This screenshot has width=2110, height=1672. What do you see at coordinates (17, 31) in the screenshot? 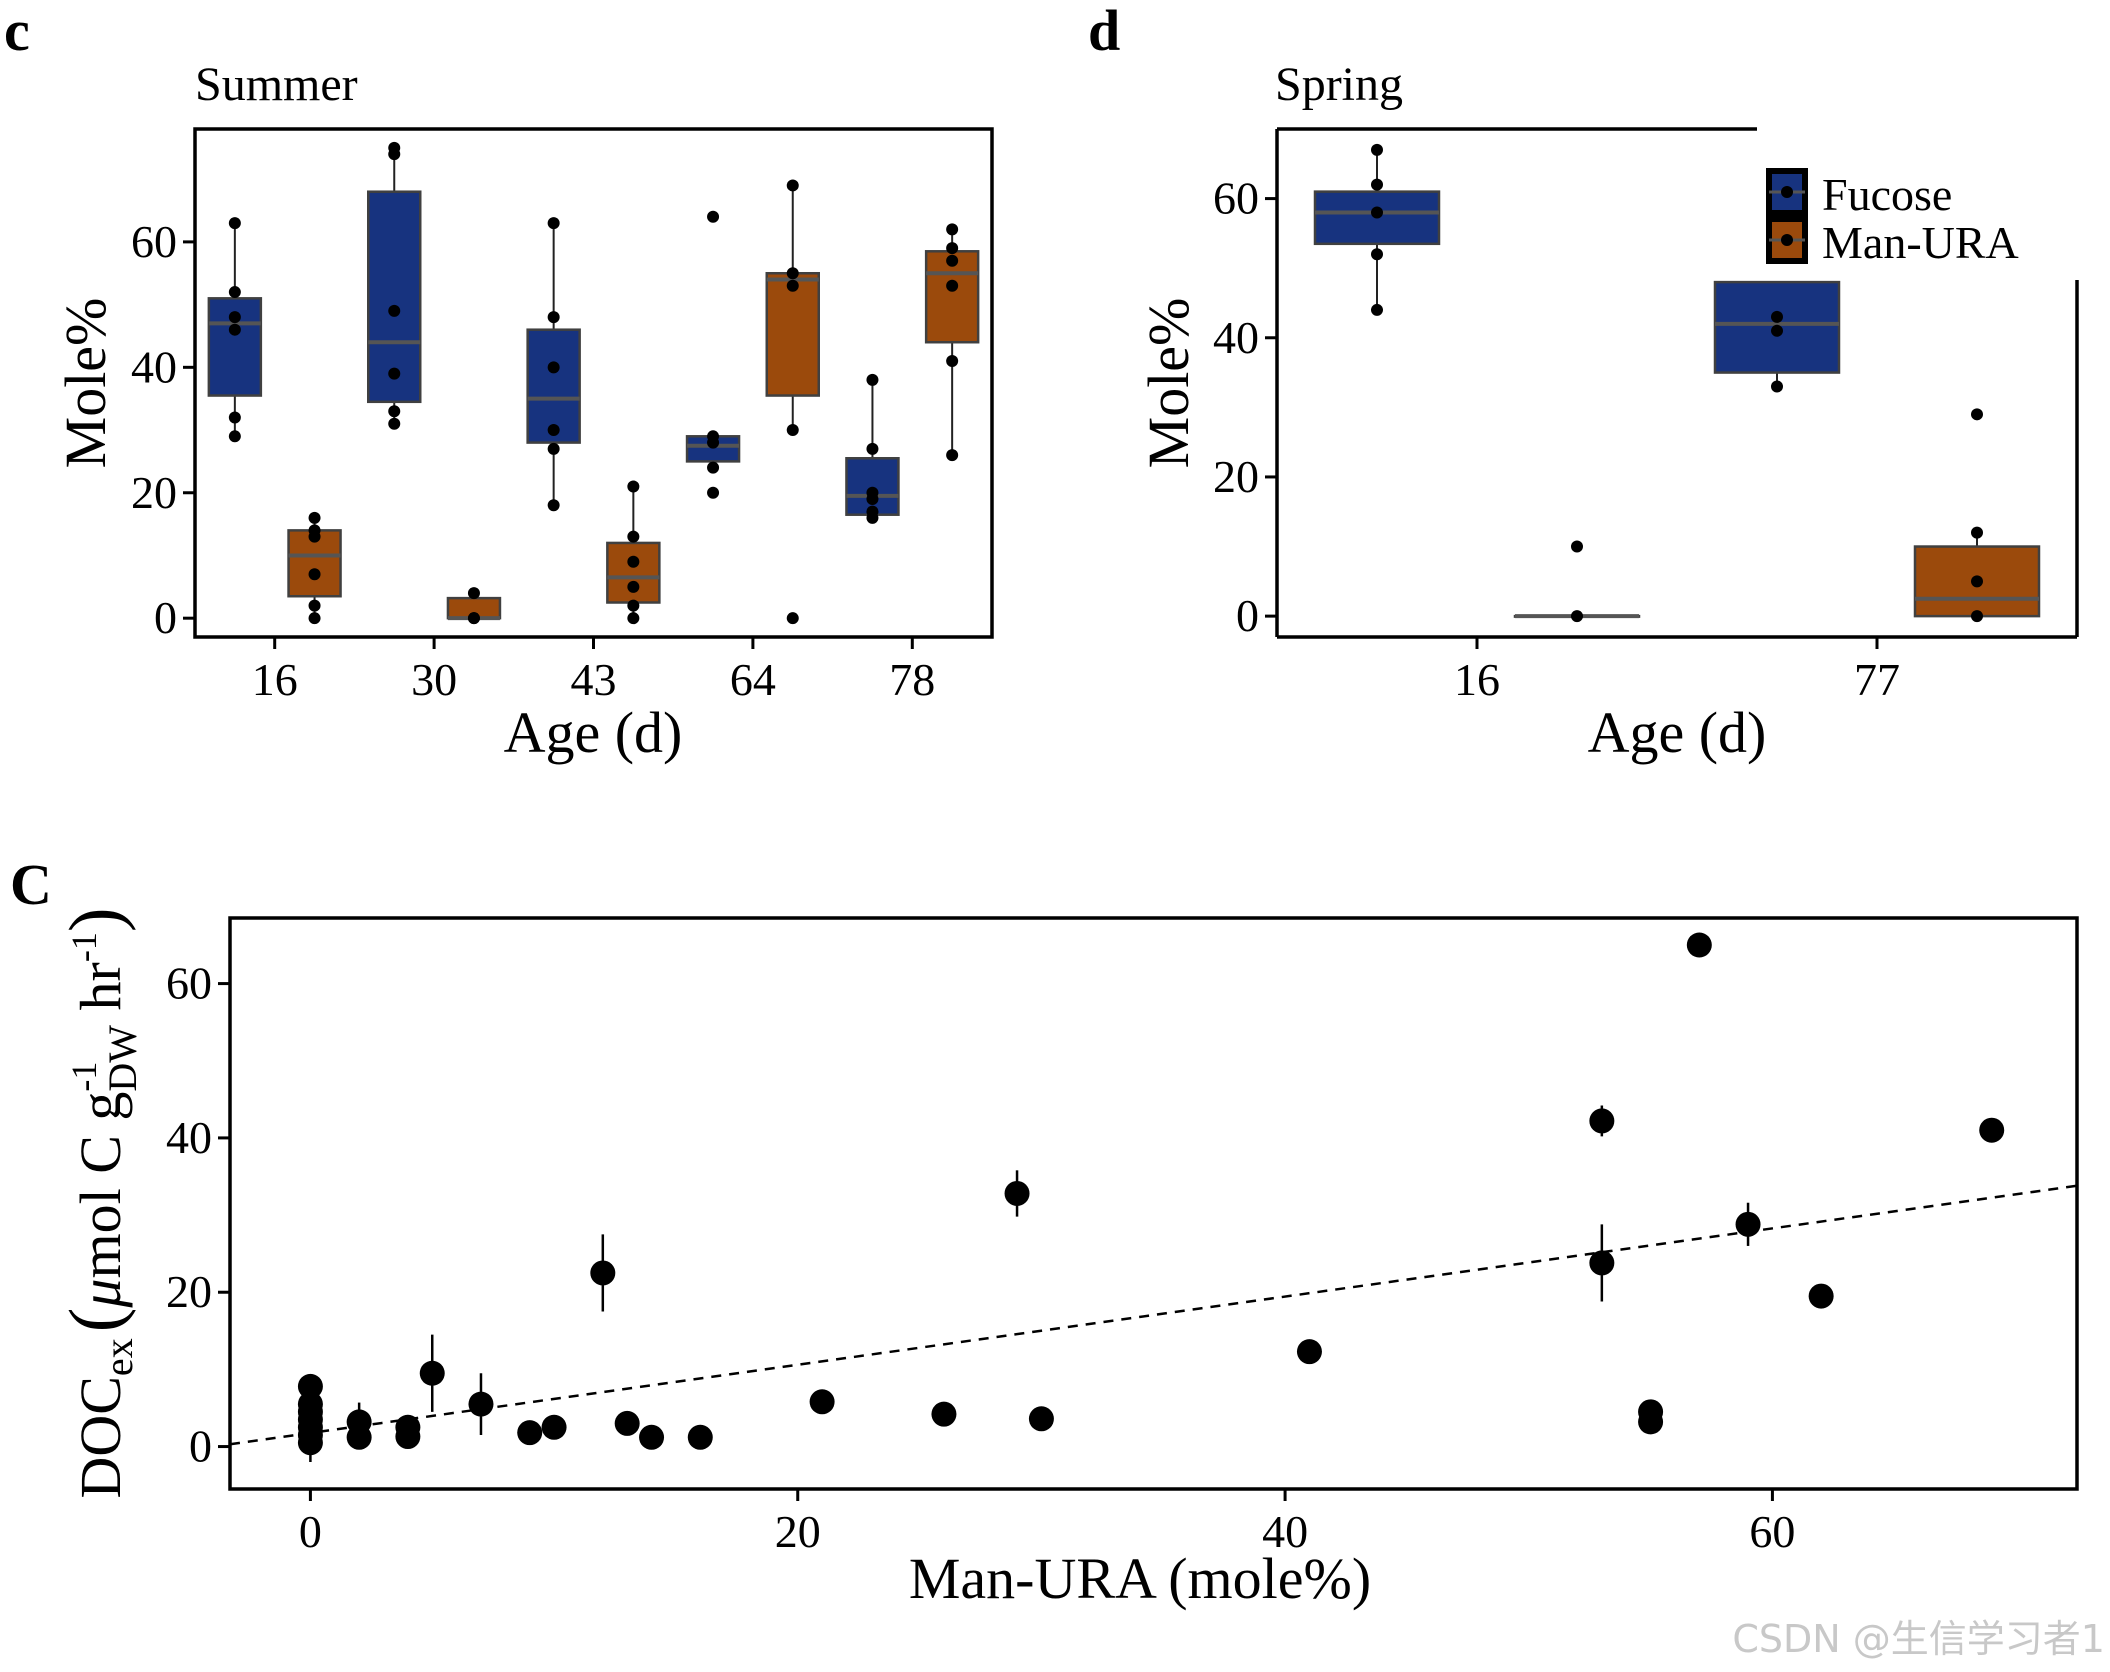
I see `panel-letter-c: c` at bounding box center [17, 31].